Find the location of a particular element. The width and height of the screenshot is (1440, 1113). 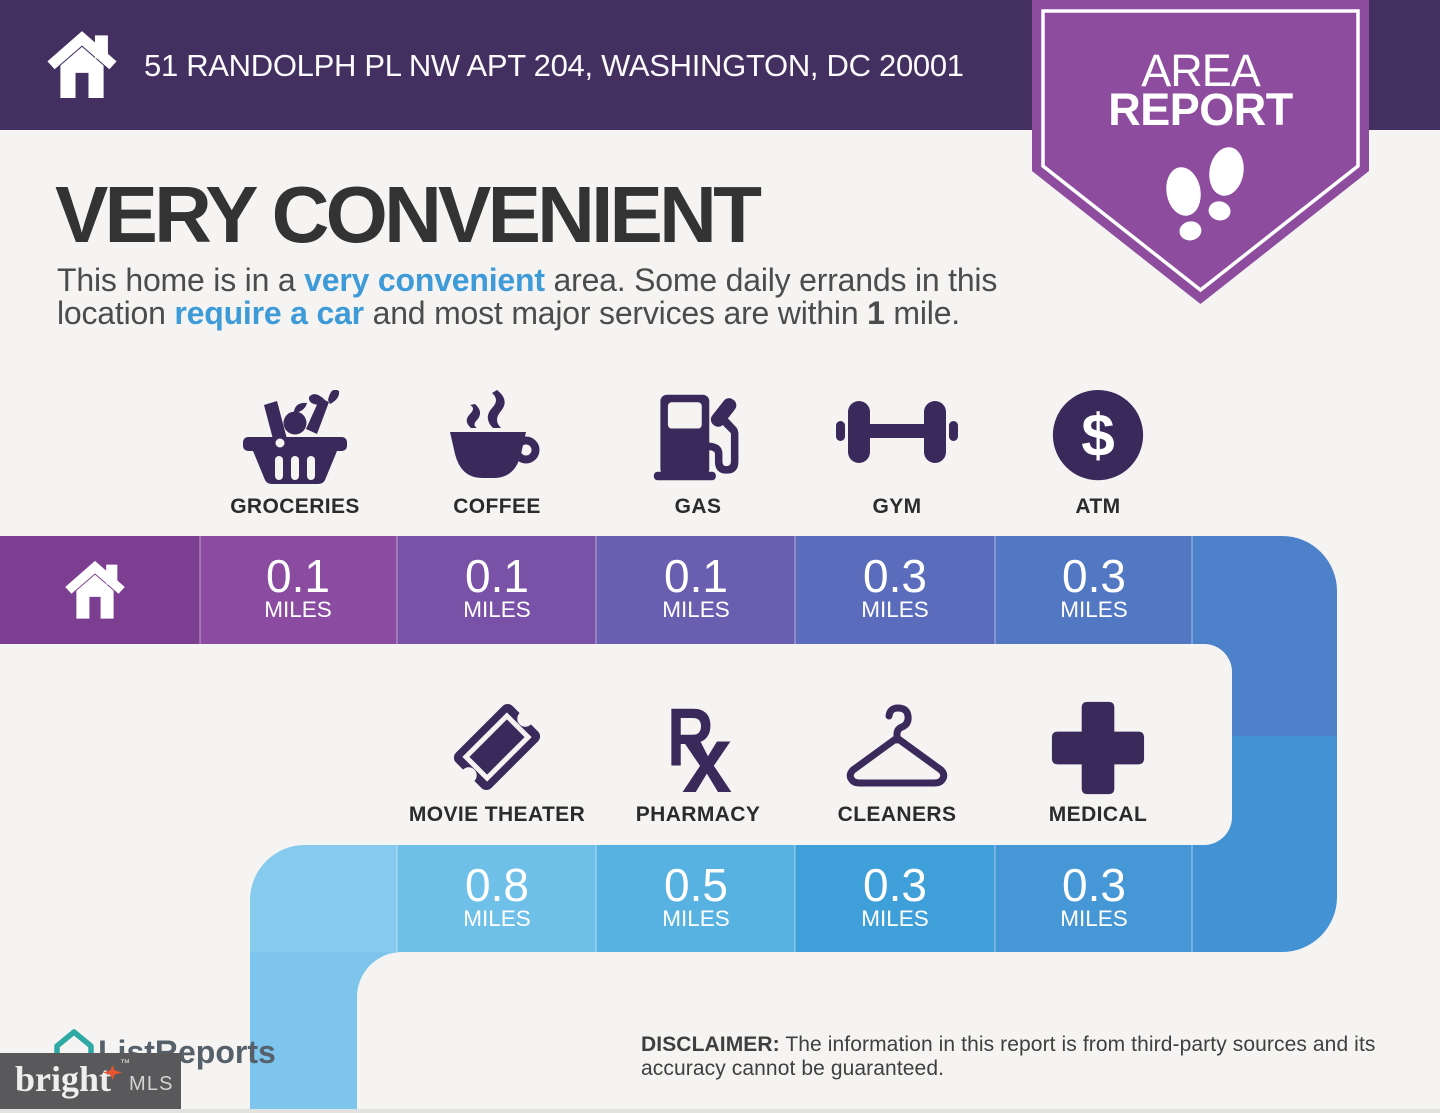

svg-text: R is located at coordinates (690, 739).